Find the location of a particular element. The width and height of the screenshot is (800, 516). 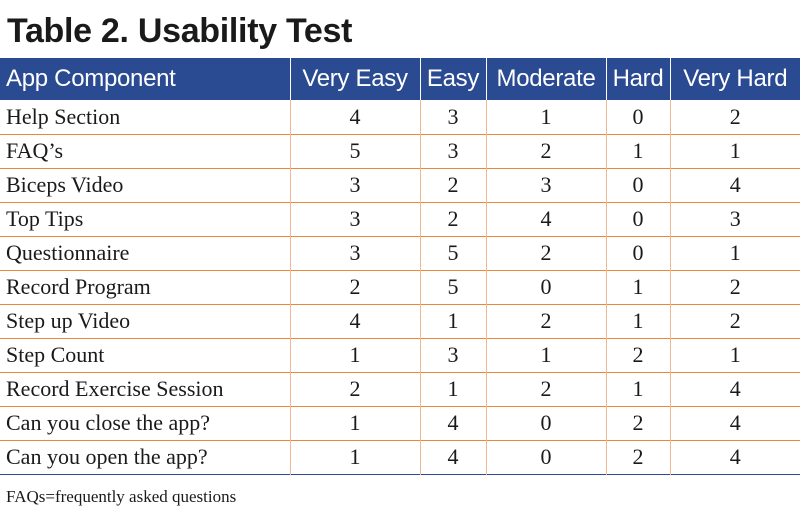

app-component-cell: Record Exercise Session is located at coordinates (115, 388).